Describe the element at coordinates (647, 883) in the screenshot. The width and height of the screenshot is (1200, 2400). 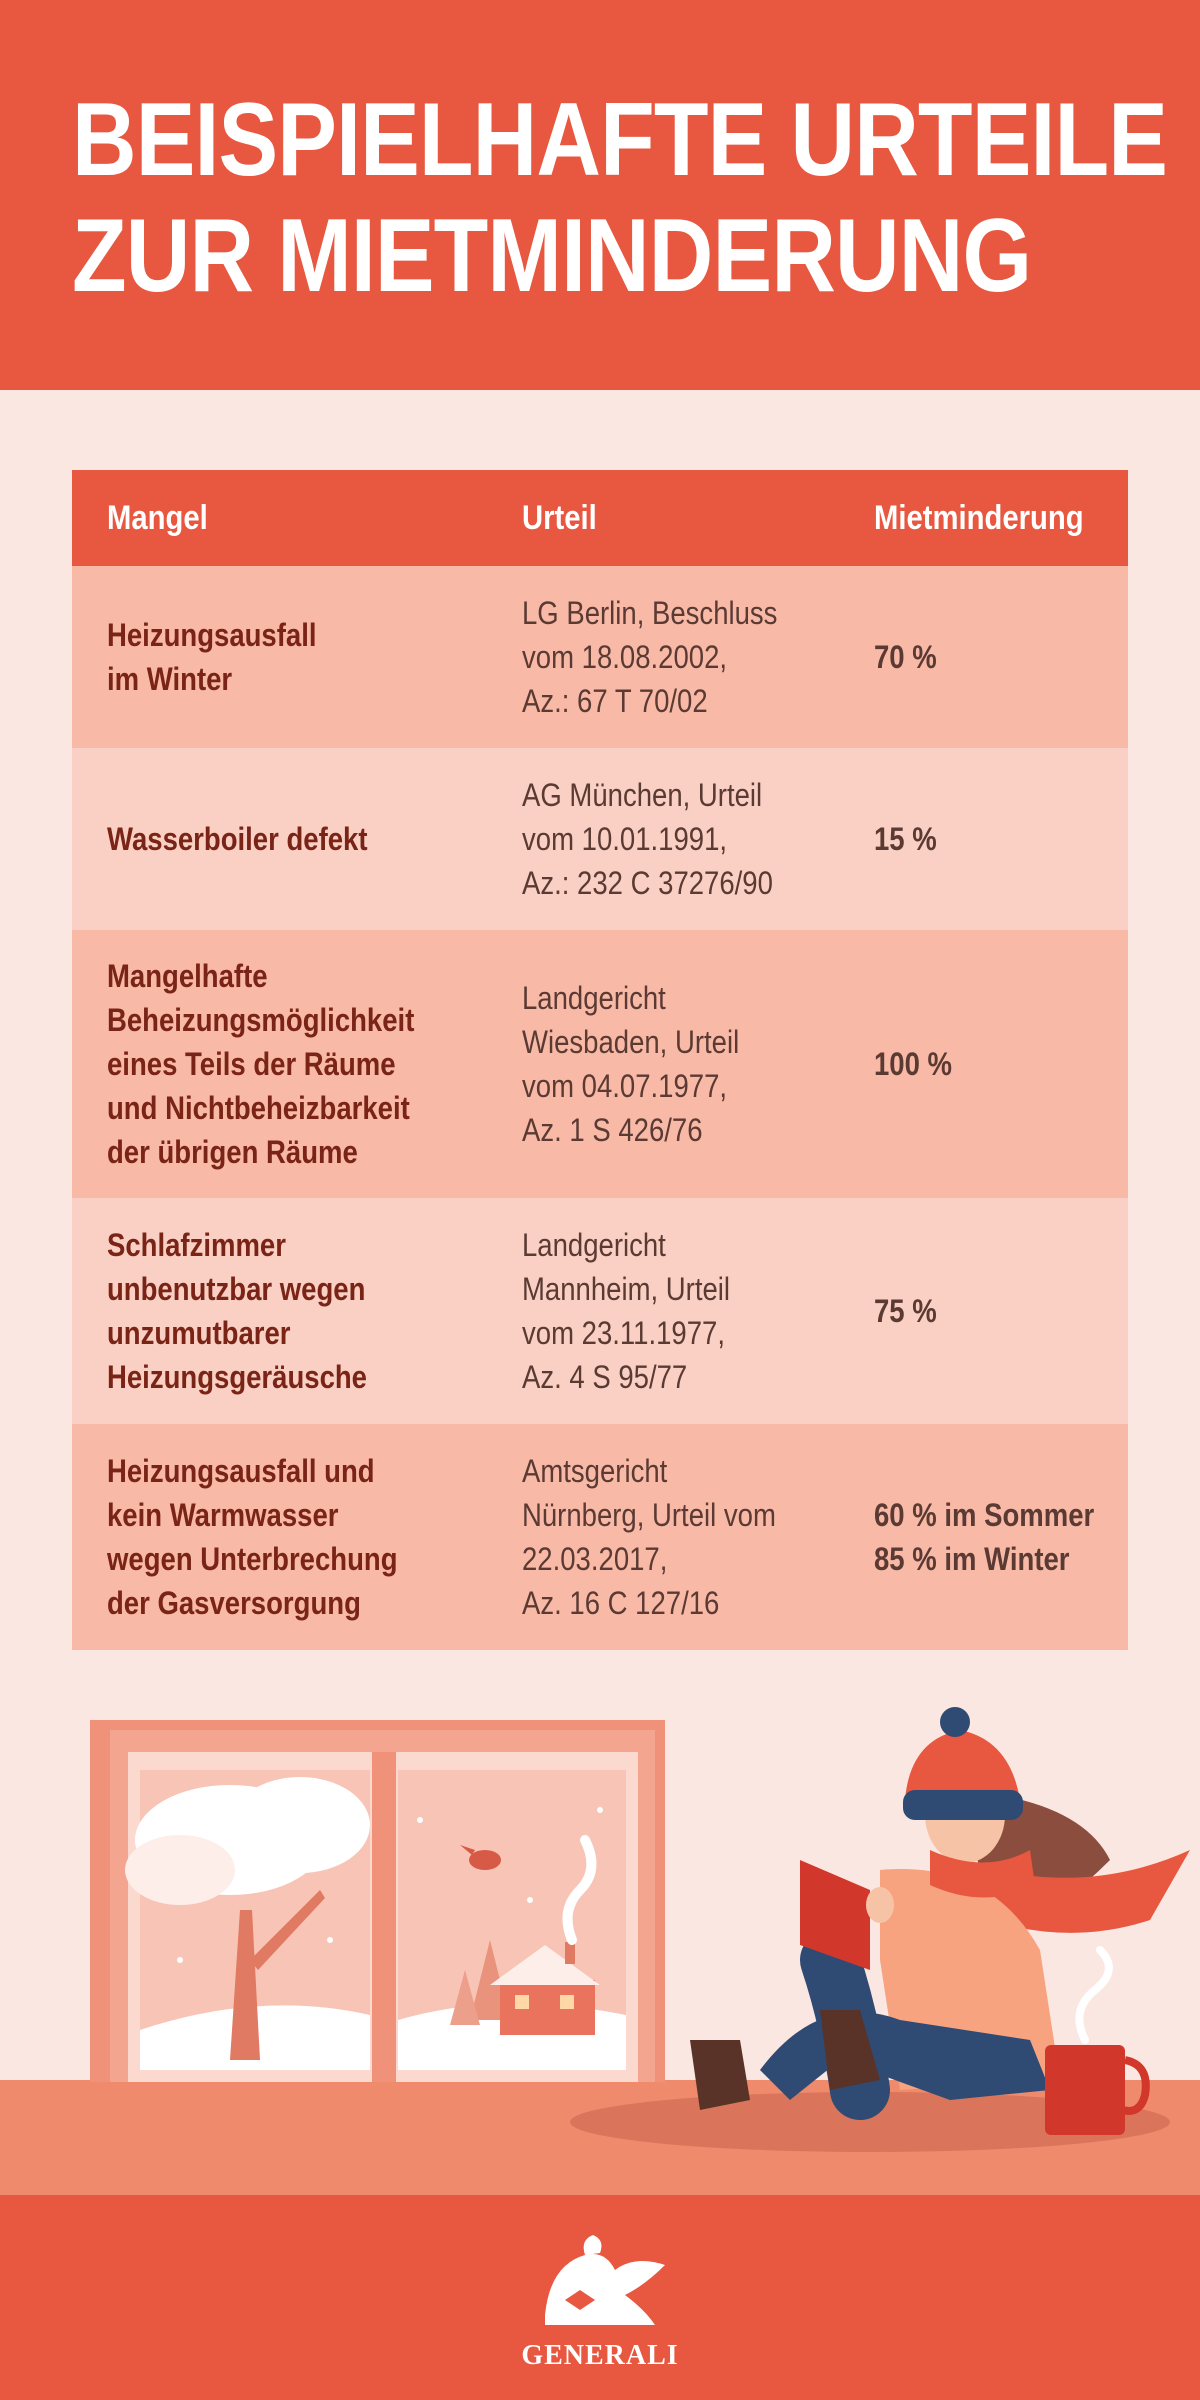
I see `urteil-line: Az.: 232 C 37276/90` at that location.